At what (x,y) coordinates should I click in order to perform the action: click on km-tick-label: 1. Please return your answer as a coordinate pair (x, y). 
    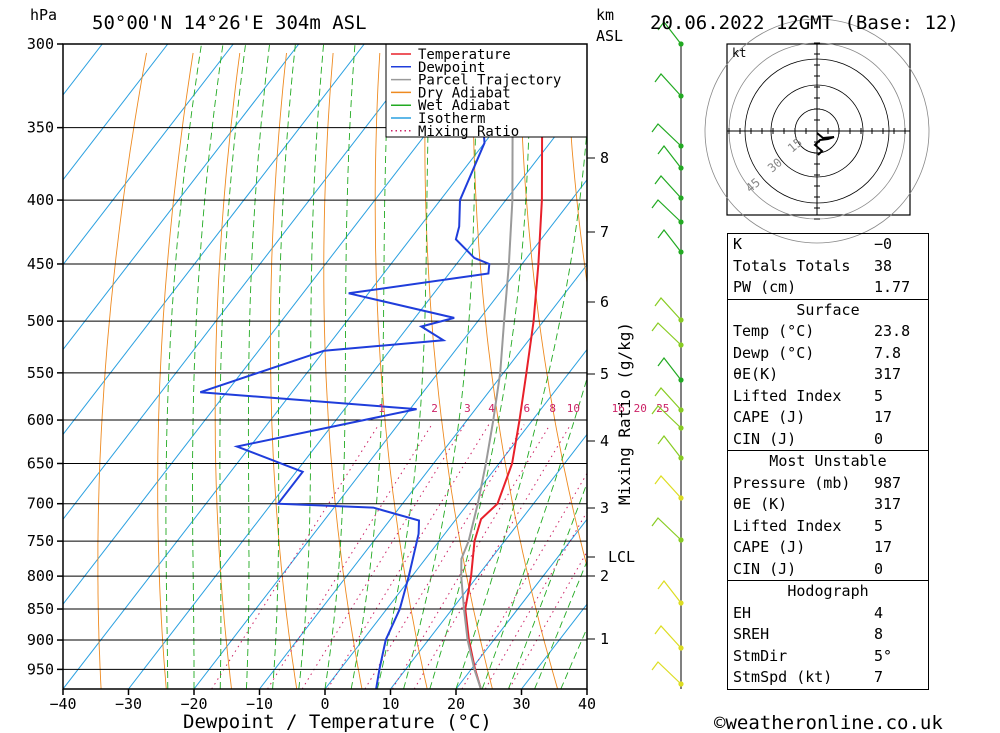
    Looking at the image, I should click on (604, 639).